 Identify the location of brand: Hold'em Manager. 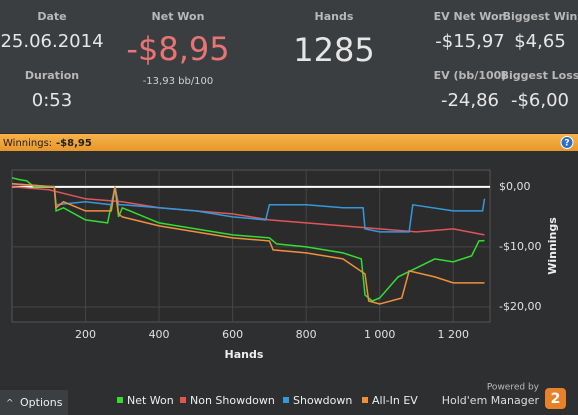
(491, 400).